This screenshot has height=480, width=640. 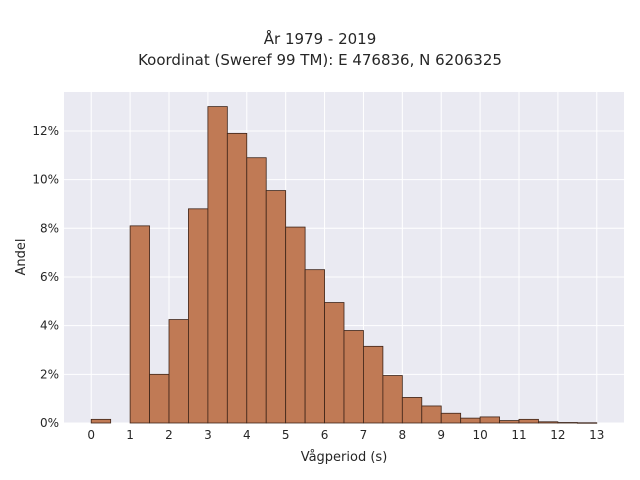 What do you see at coordinates (21, 257) in the screenshot?
I see `y-axis-label: Andel` at bounding box center [21, 257].